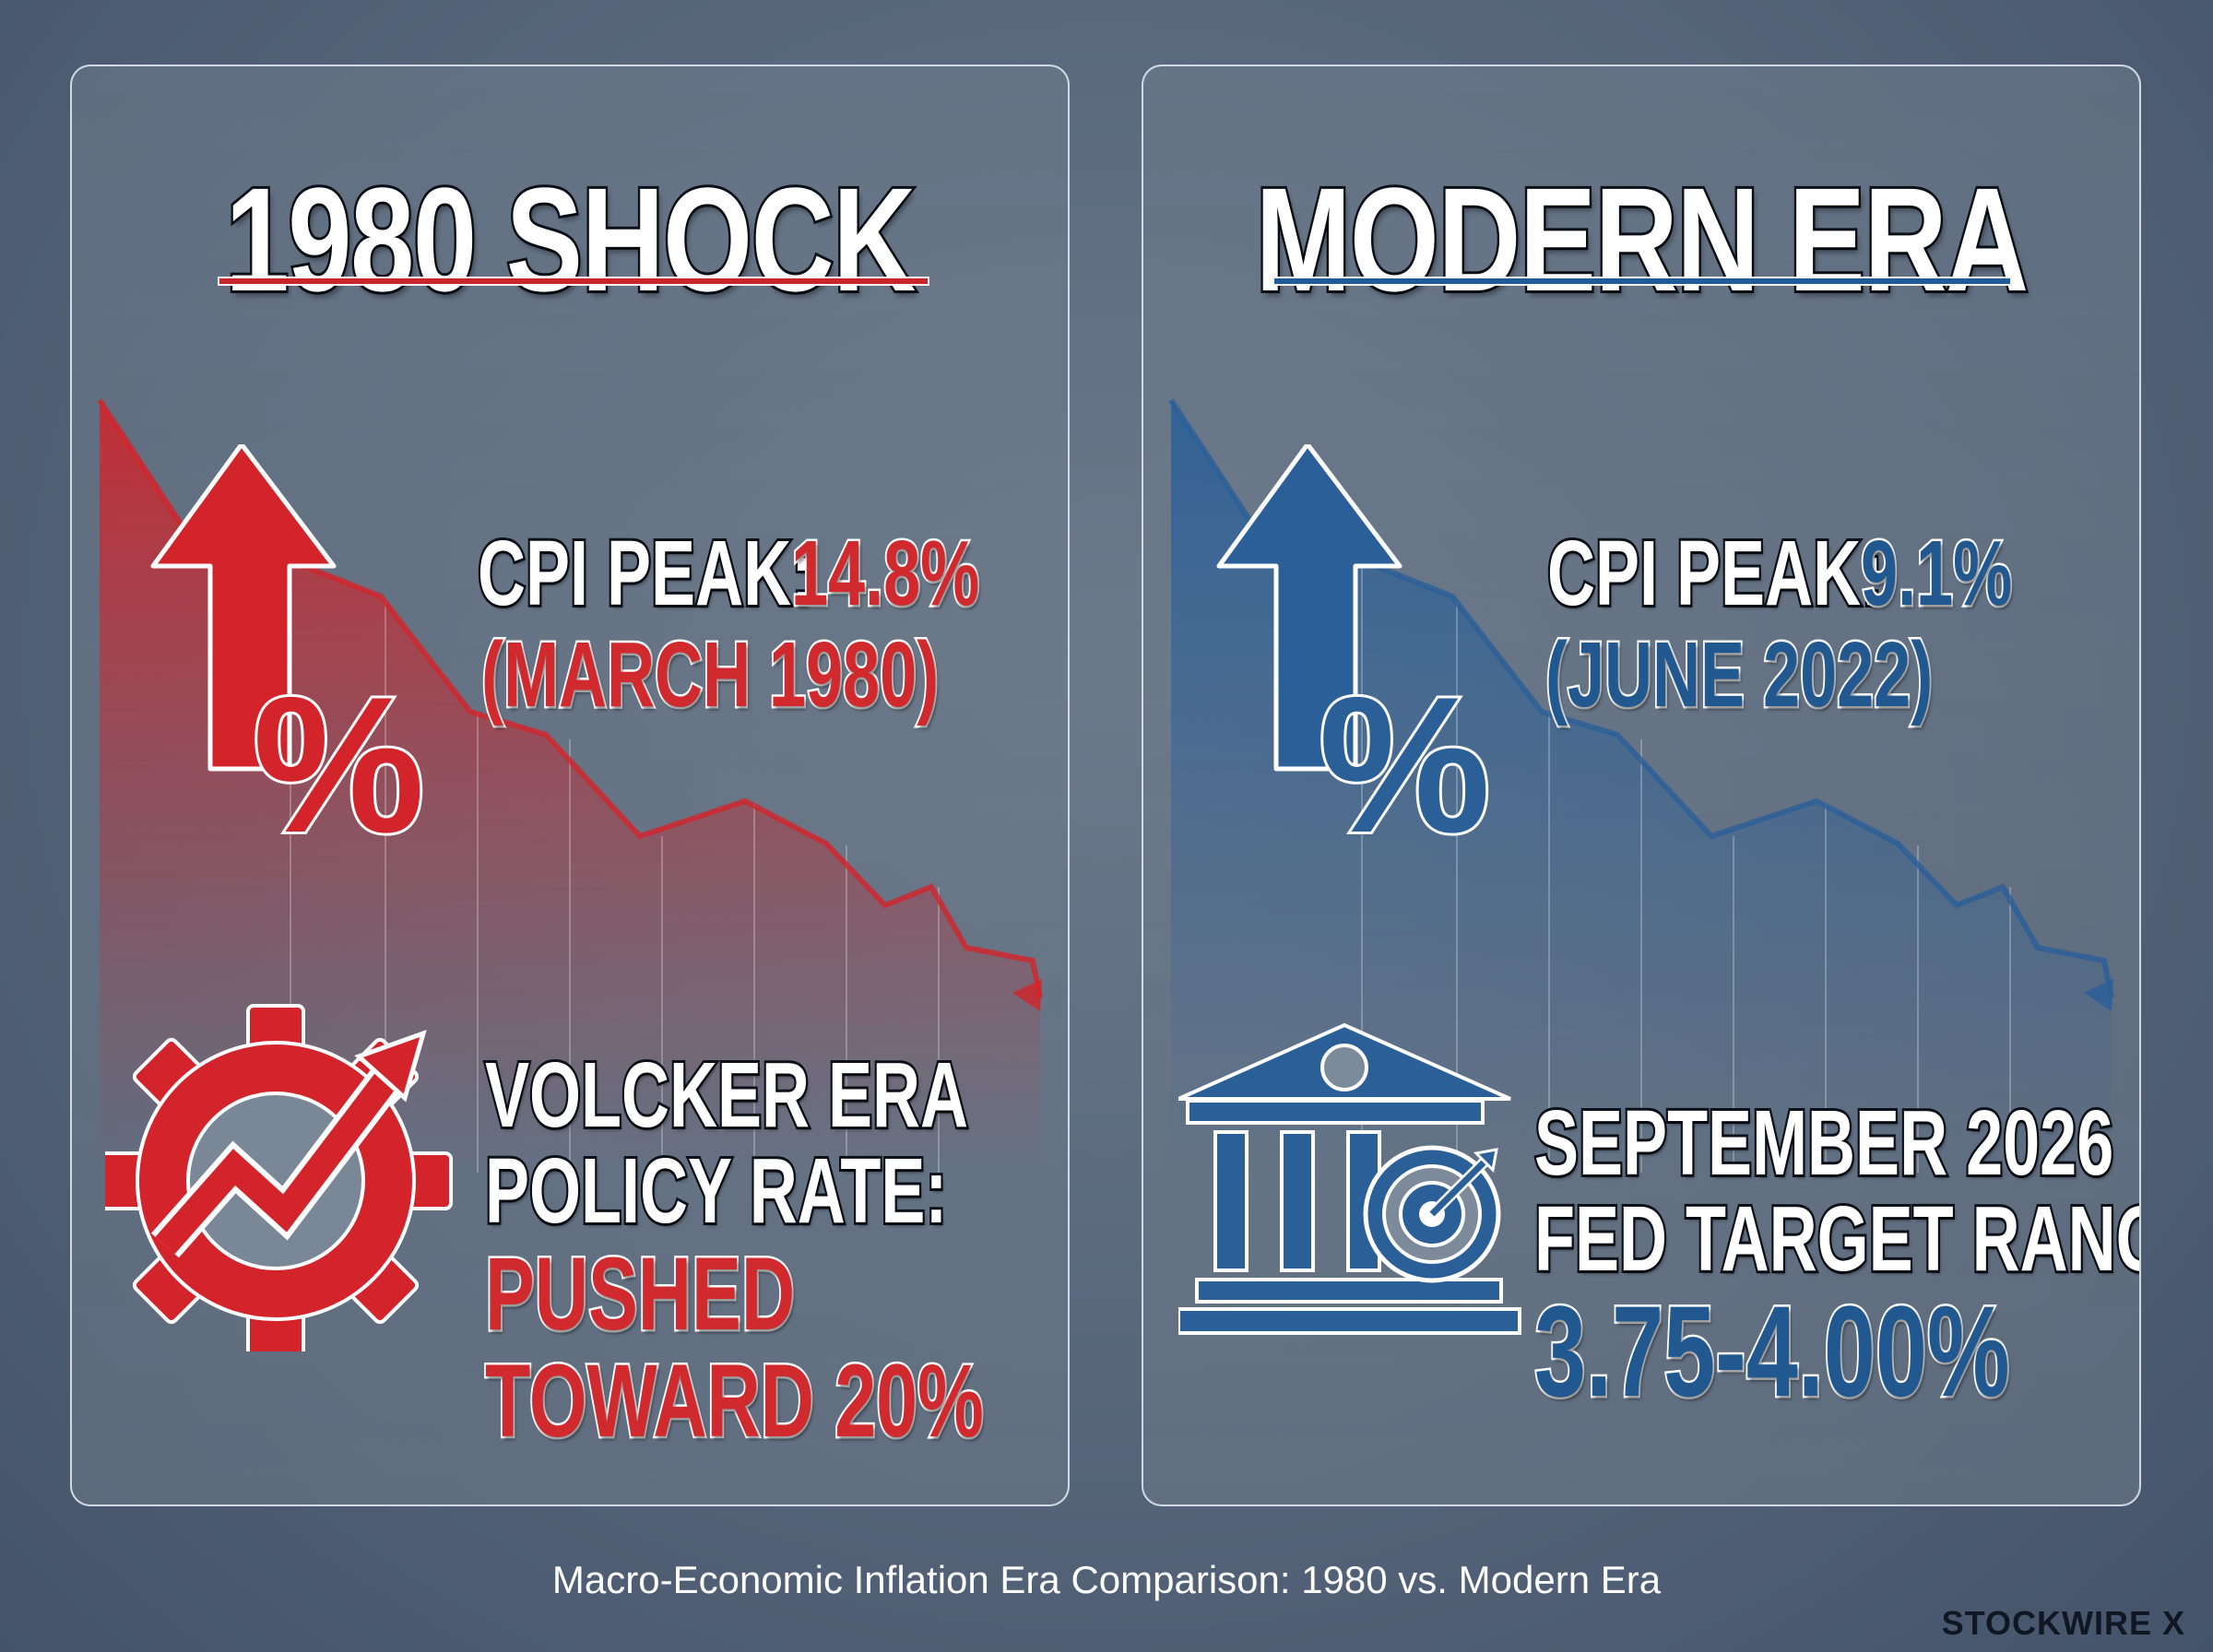  I want to click on gear-trend-icon, so click(279, 1177).